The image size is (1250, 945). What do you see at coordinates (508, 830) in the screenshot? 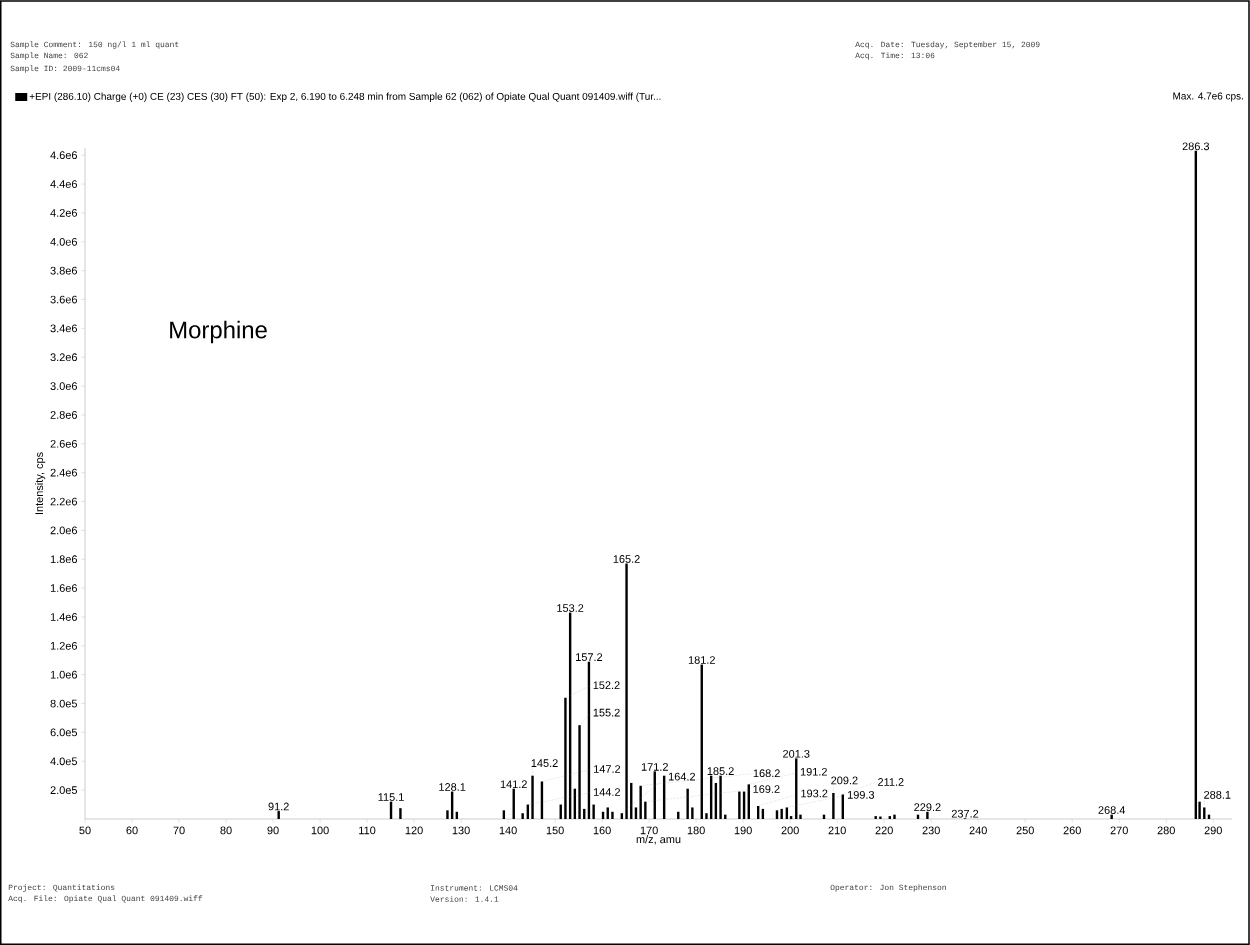
I see `x-tick-label: 140` at bounding box center [508, 830].